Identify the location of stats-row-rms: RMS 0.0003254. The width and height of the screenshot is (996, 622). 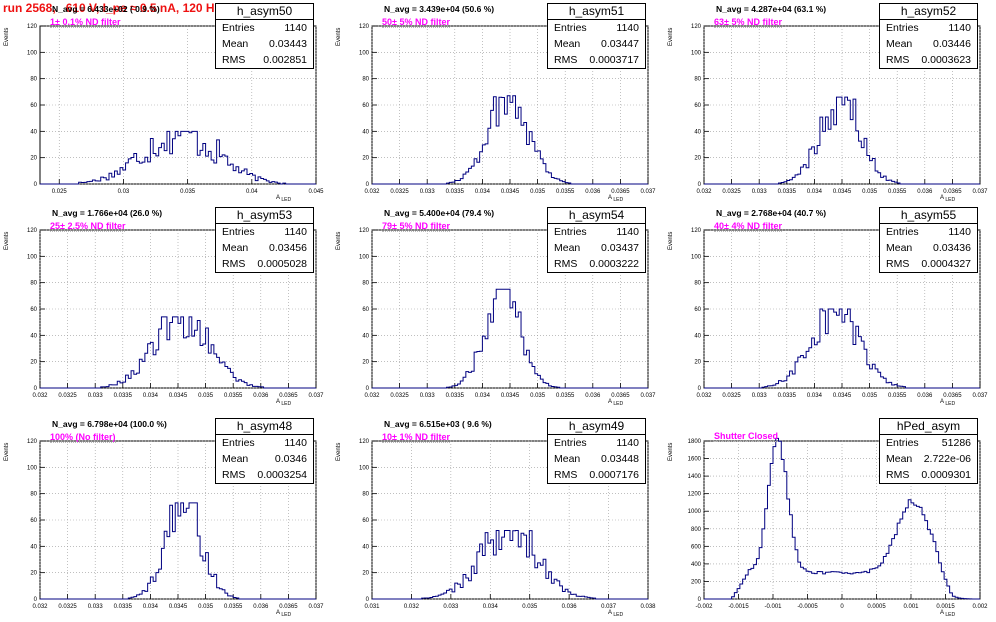
(264, 475).